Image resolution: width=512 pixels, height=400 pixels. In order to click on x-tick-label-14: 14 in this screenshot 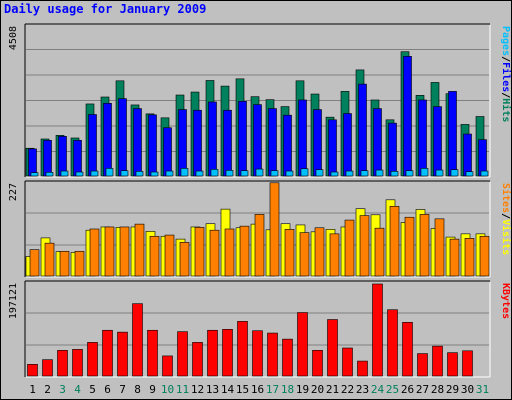, I will do `click(228, 389)`.